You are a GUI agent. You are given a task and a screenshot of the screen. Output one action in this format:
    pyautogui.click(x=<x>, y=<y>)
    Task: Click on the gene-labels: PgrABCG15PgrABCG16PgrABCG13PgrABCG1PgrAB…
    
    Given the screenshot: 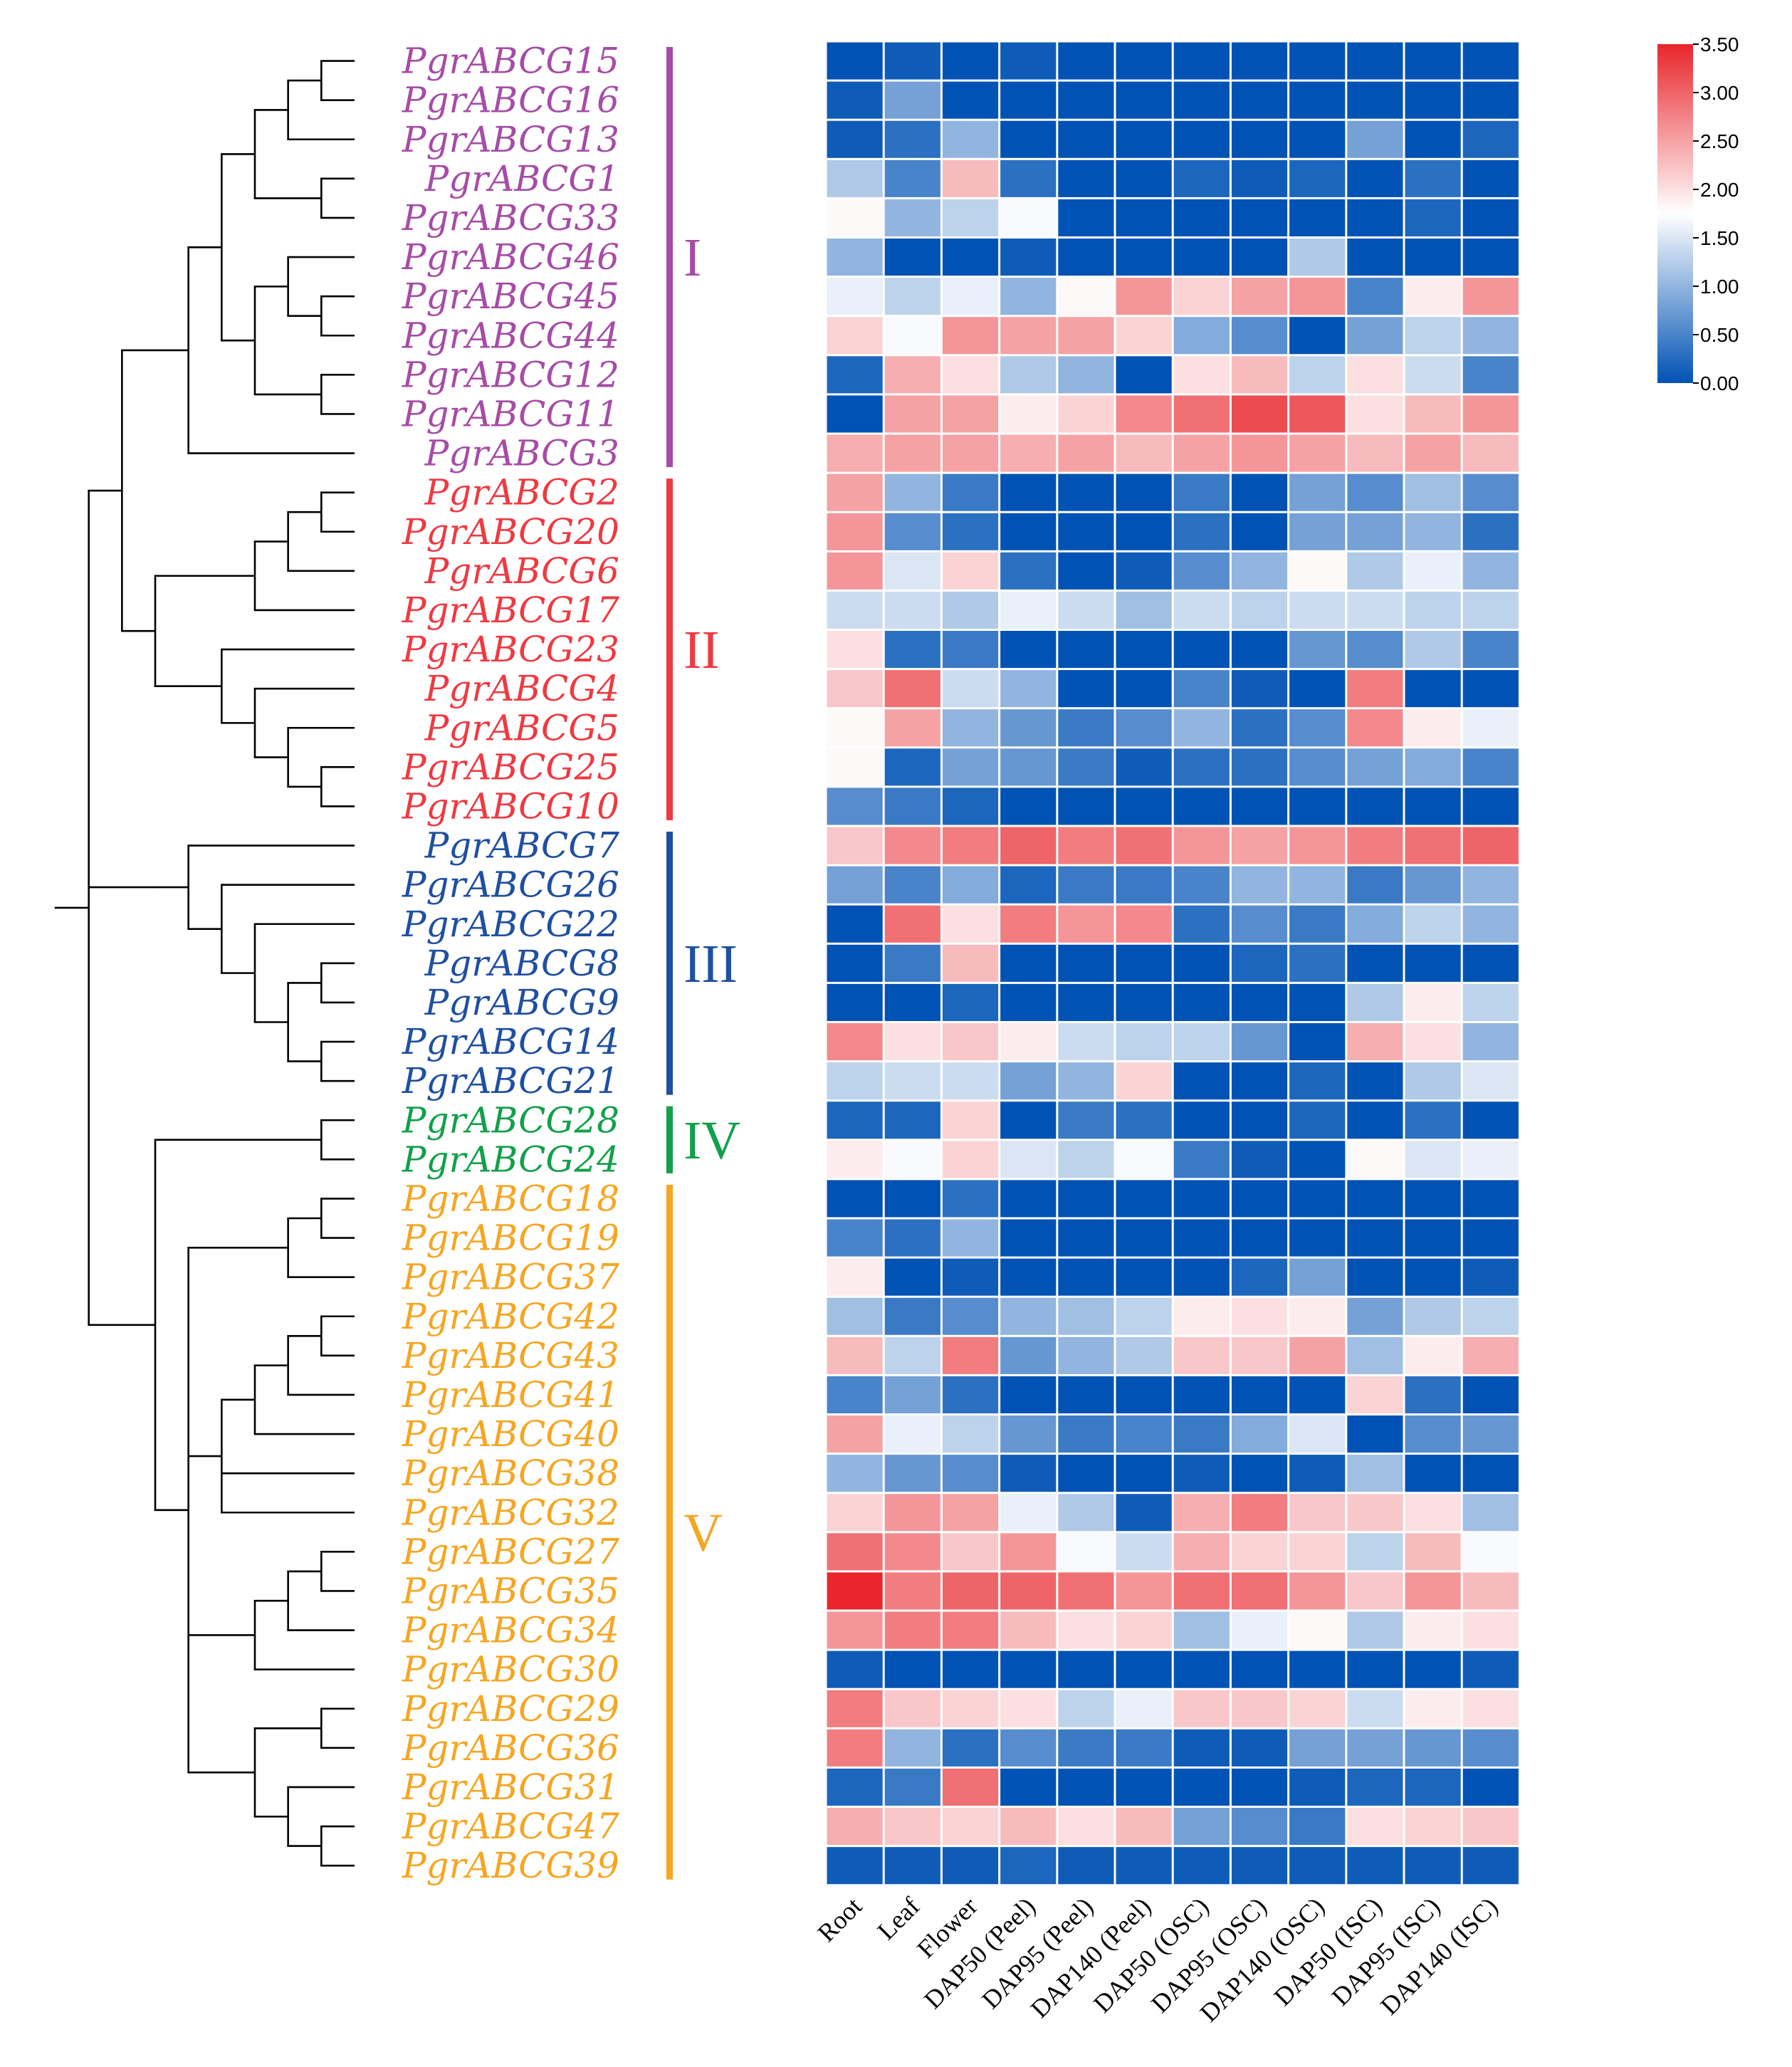 What is the action you would take?
    pyautogui.click(x=511, y=964)
    